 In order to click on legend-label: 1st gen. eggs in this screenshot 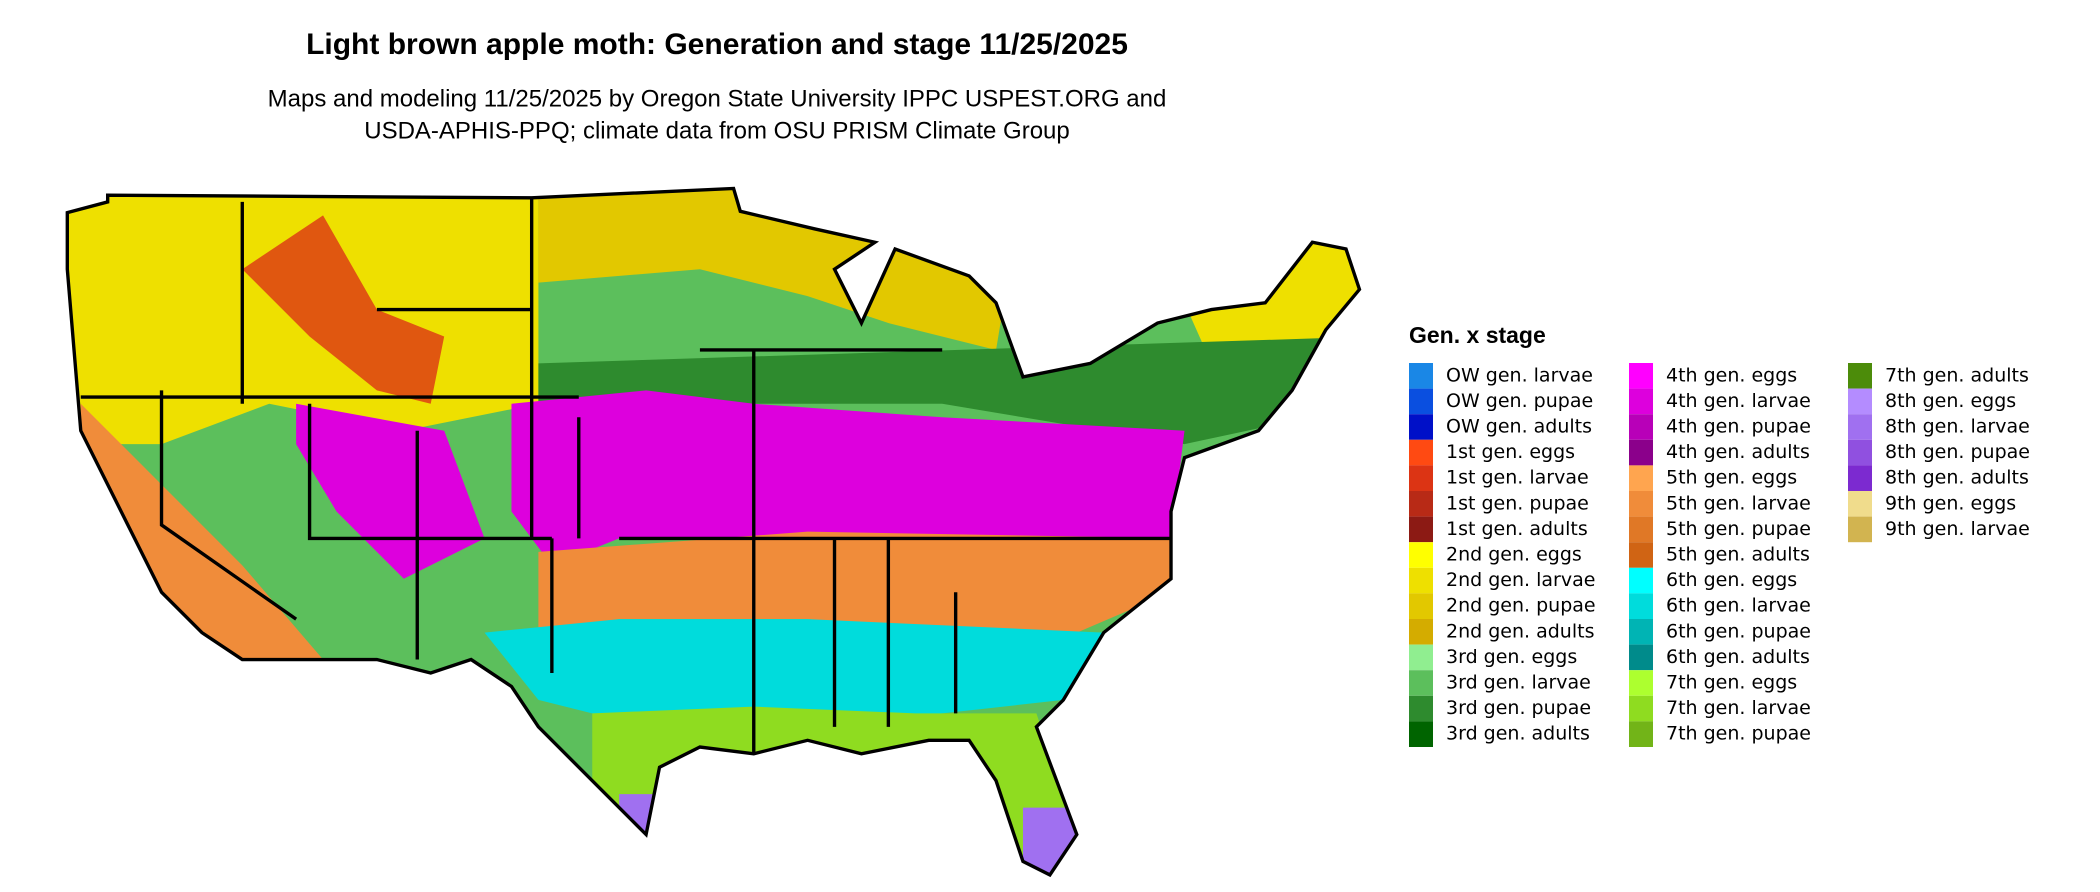, I will do `click(1510, 452)`.